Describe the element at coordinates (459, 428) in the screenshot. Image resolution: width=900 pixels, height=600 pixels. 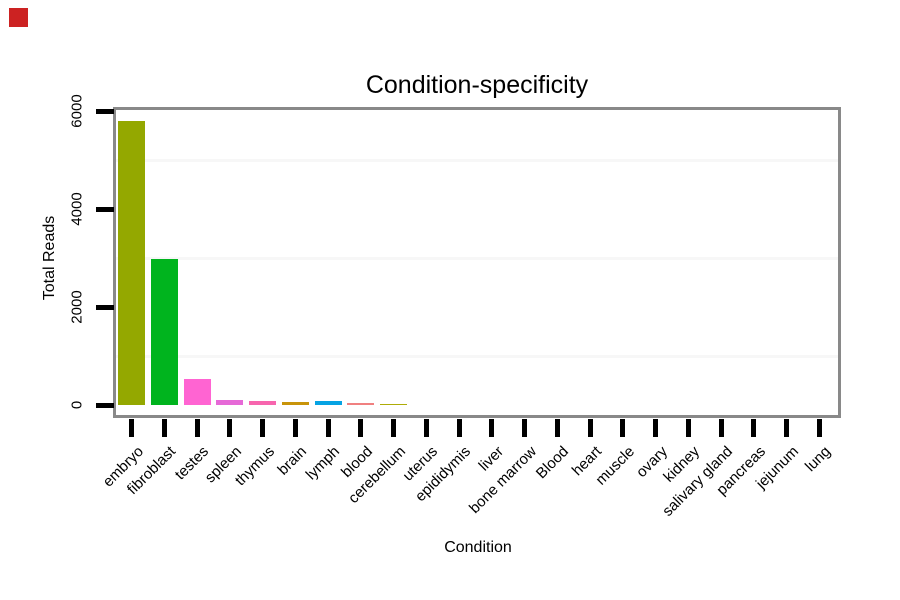
I see `x-tick-epididymis` at that location.